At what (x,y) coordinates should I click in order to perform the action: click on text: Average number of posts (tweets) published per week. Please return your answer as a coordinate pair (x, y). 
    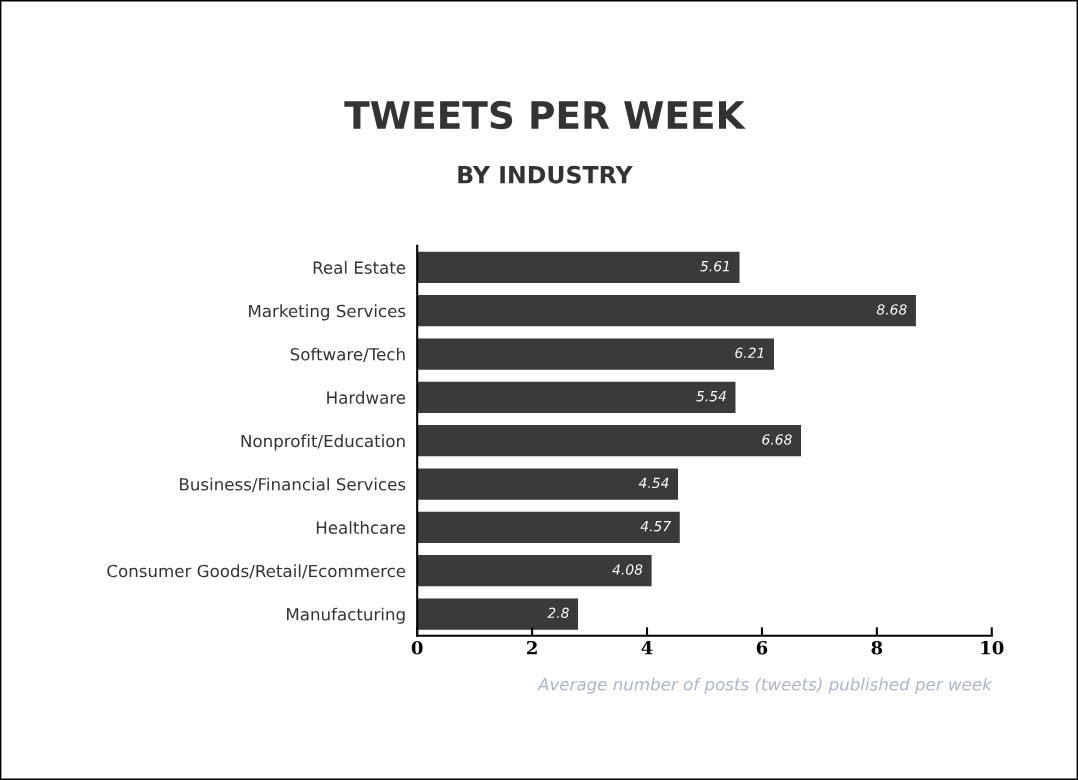
    Looking at the image, I should click on (765, 685).